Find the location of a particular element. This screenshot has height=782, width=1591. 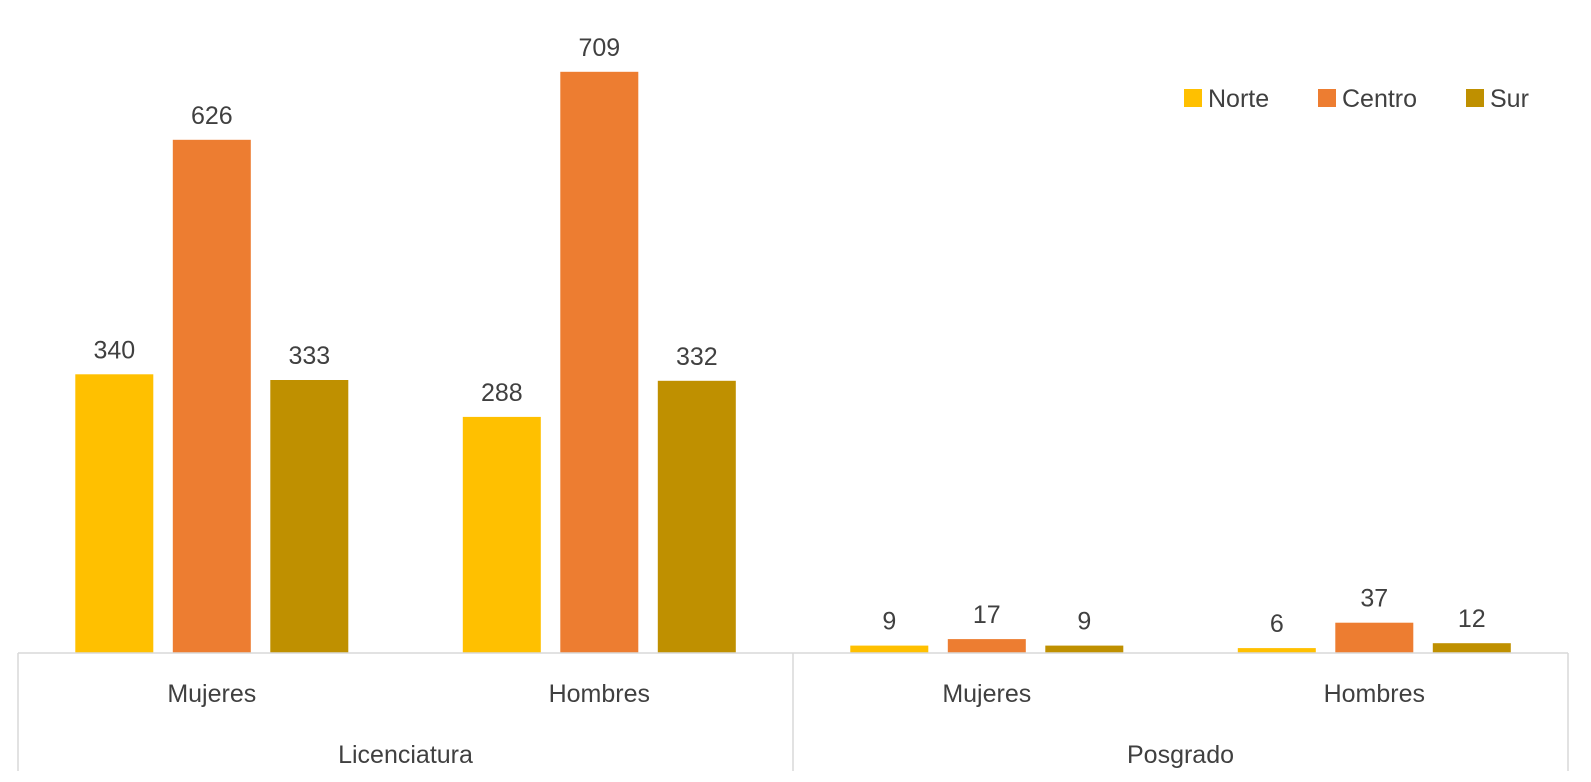

legend-swatch-norte is located at coordinates (1193, 98).